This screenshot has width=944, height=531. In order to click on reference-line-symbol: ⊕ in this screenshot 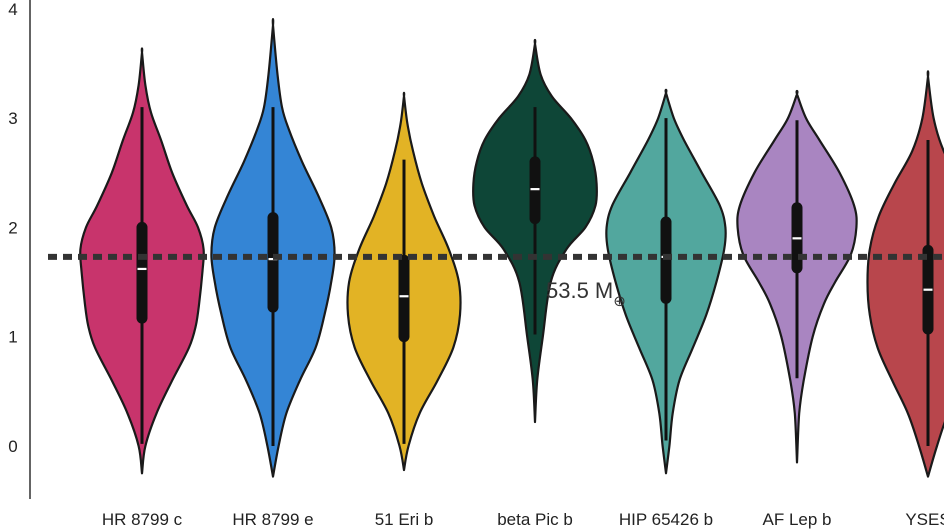, I will do `click(619, 301)`.